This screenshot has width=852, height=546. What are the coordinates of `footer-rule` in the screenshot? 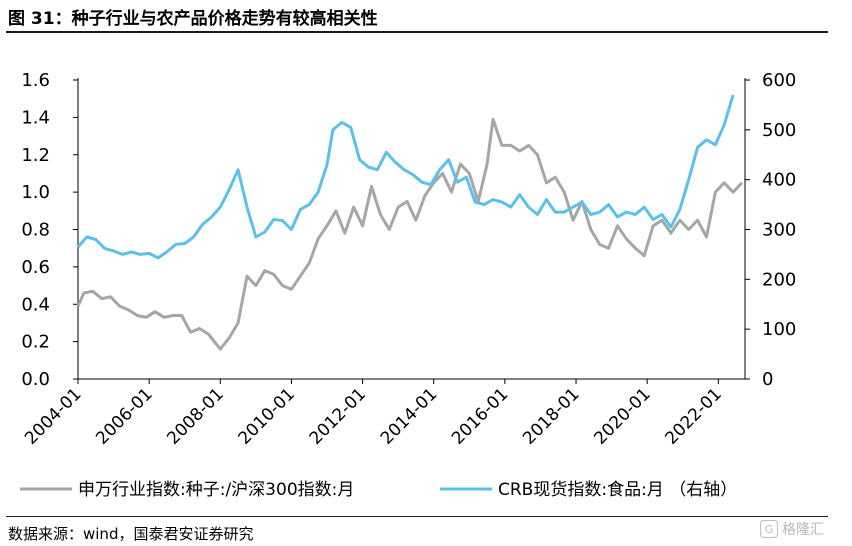 It's located at (417, 516).